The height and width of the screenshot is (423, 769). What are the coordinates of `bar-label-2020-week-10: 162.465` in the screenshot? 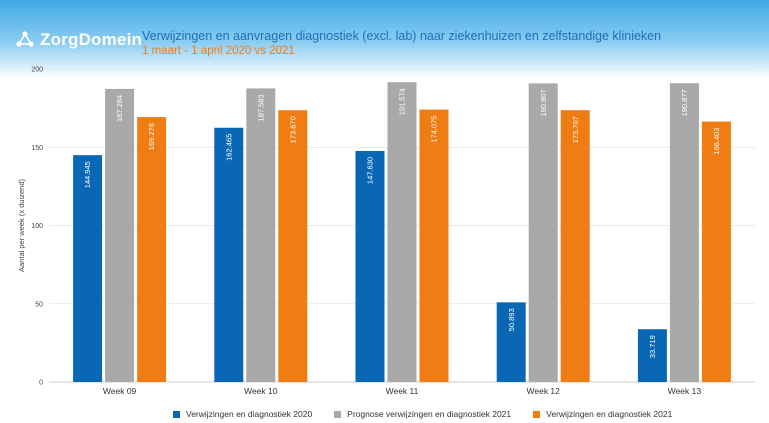 It's located at (228, 147).